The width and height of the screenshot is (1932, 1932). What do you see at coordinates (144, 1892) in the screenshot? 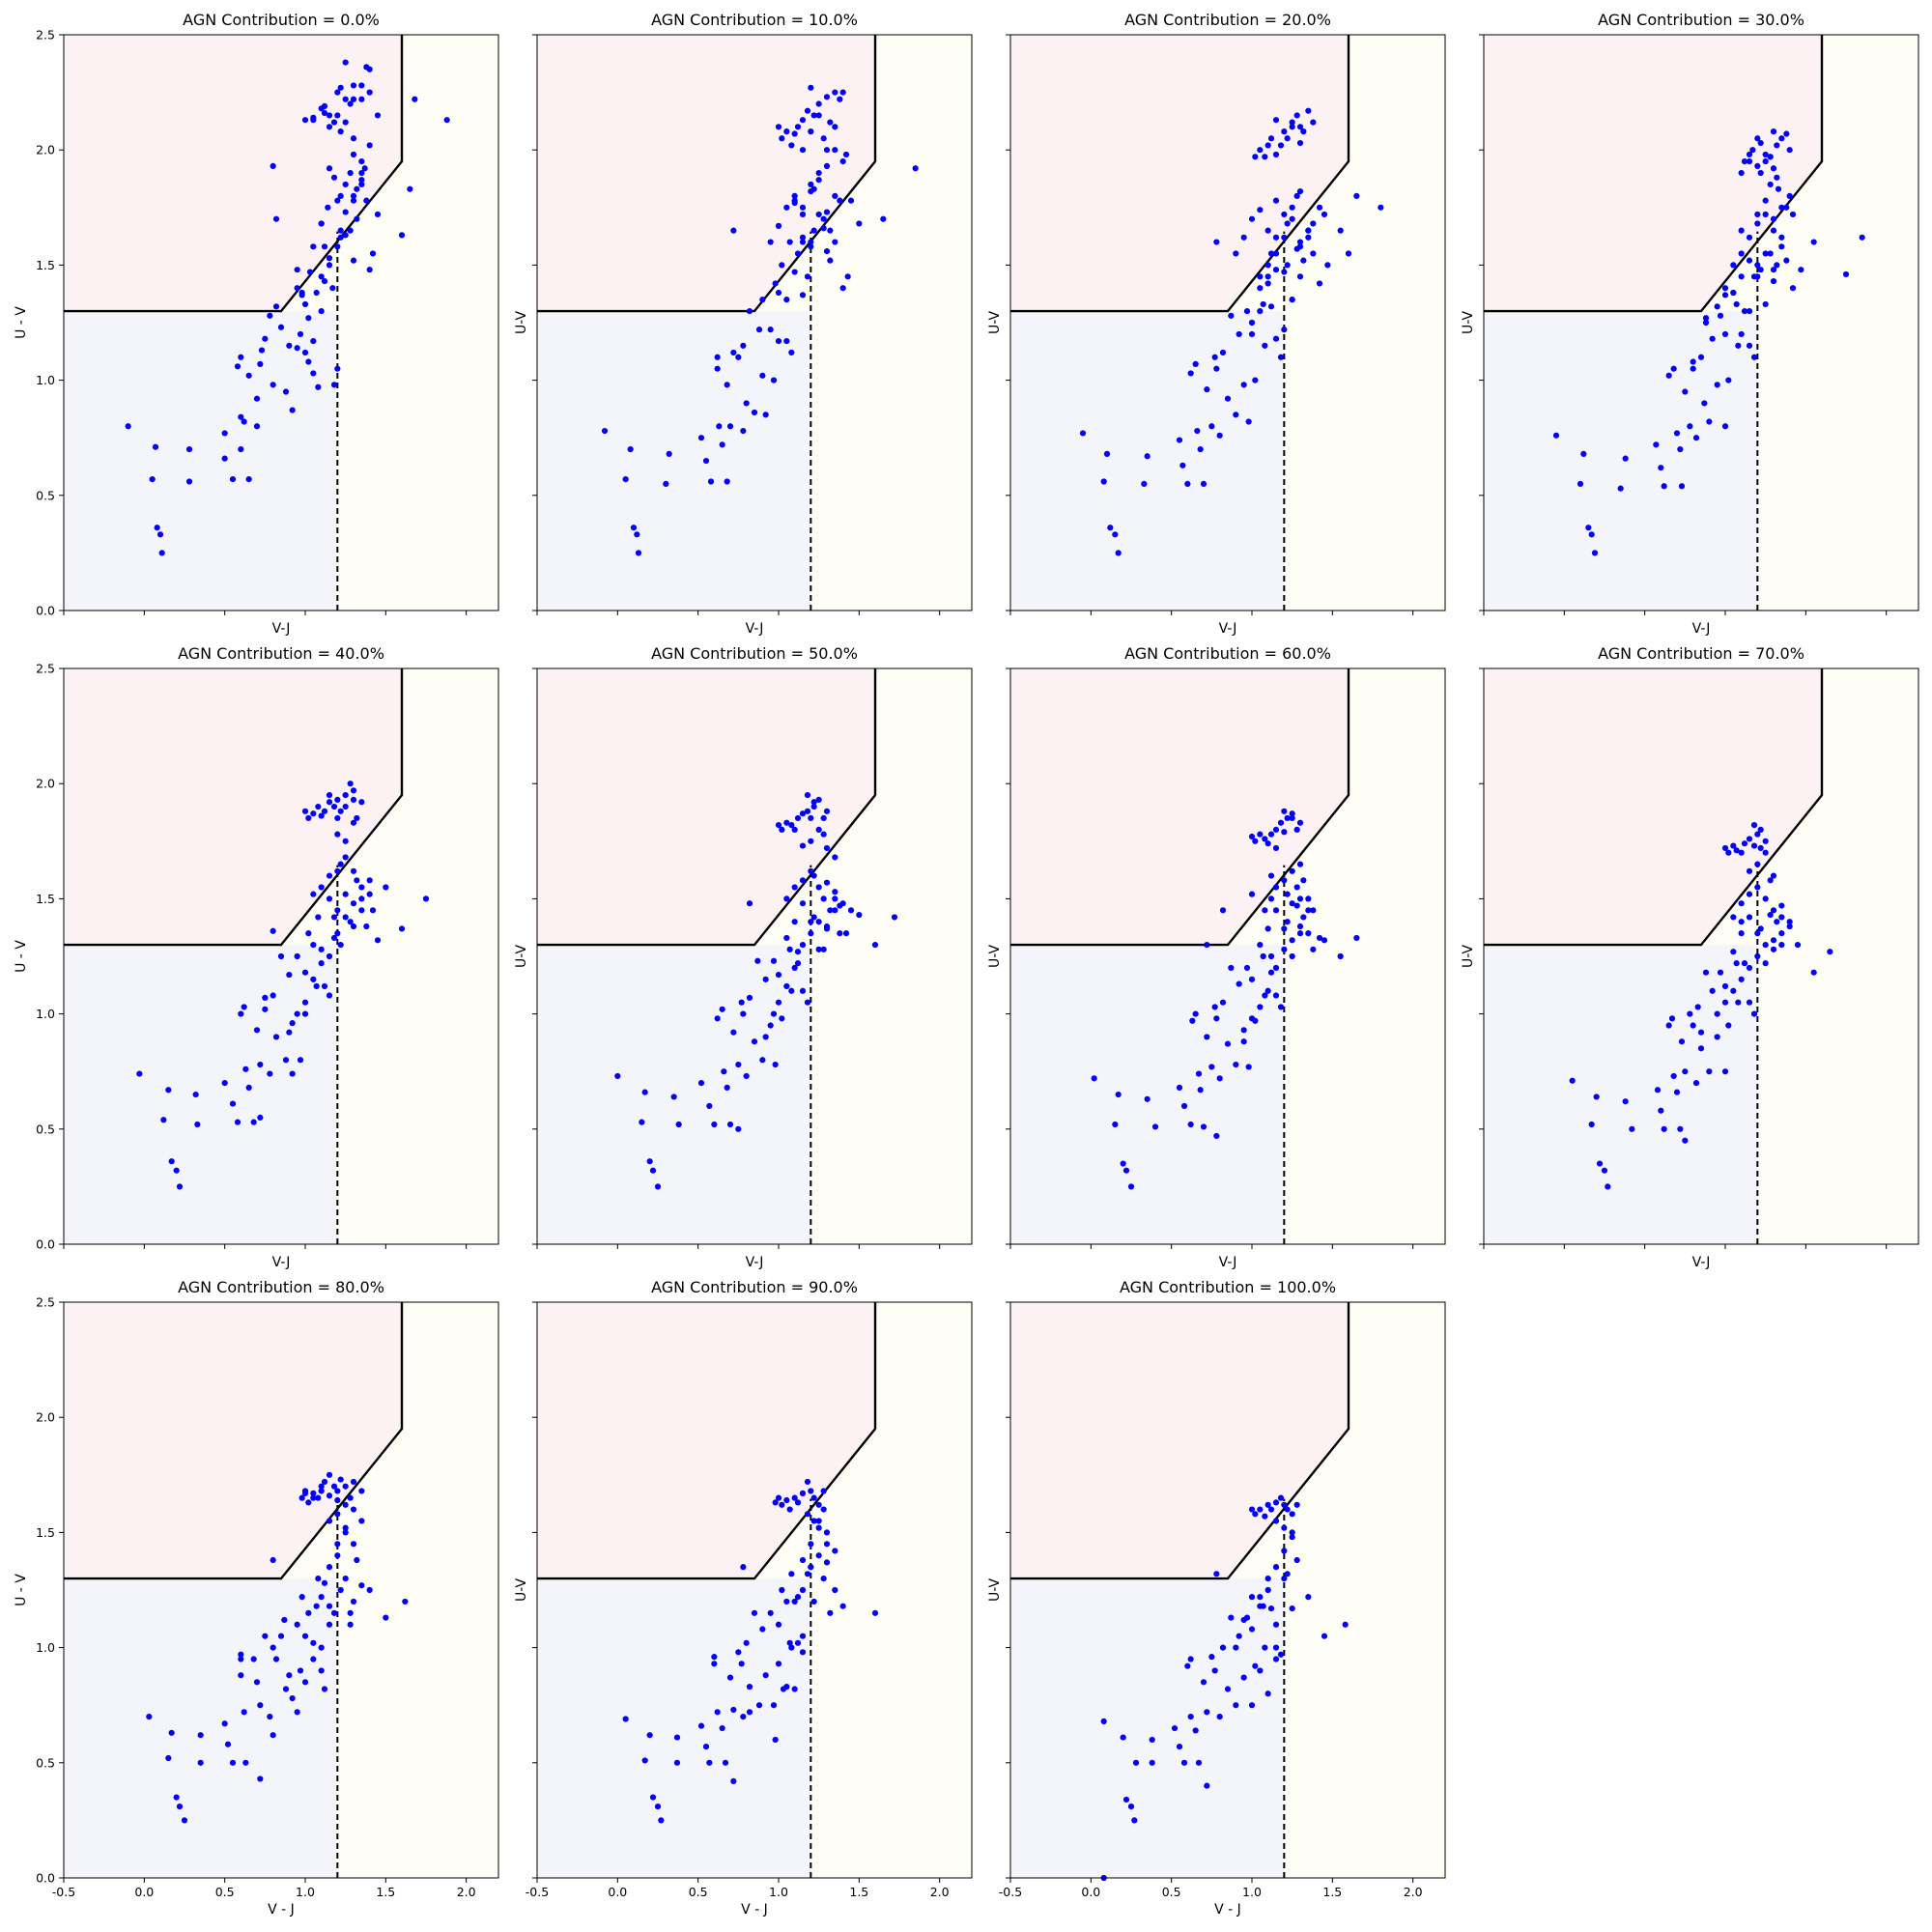
I see `x-tick-label: 0.0` at bounding box center [144, 1892].